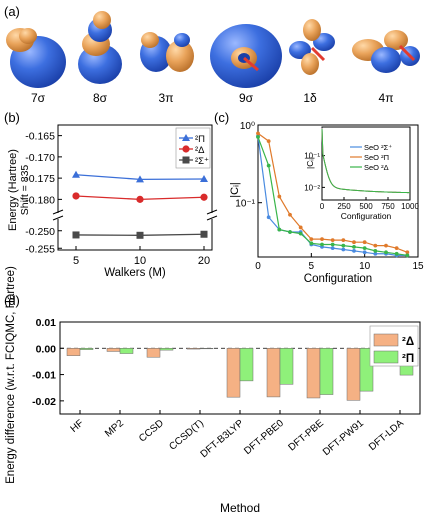 This screenshot has height=516, width=436. What do you see at coordinates (13, 190) in the screenshot?
I see `y-axis-label: Energy (Hartree)` at bounding box center [13, 190].